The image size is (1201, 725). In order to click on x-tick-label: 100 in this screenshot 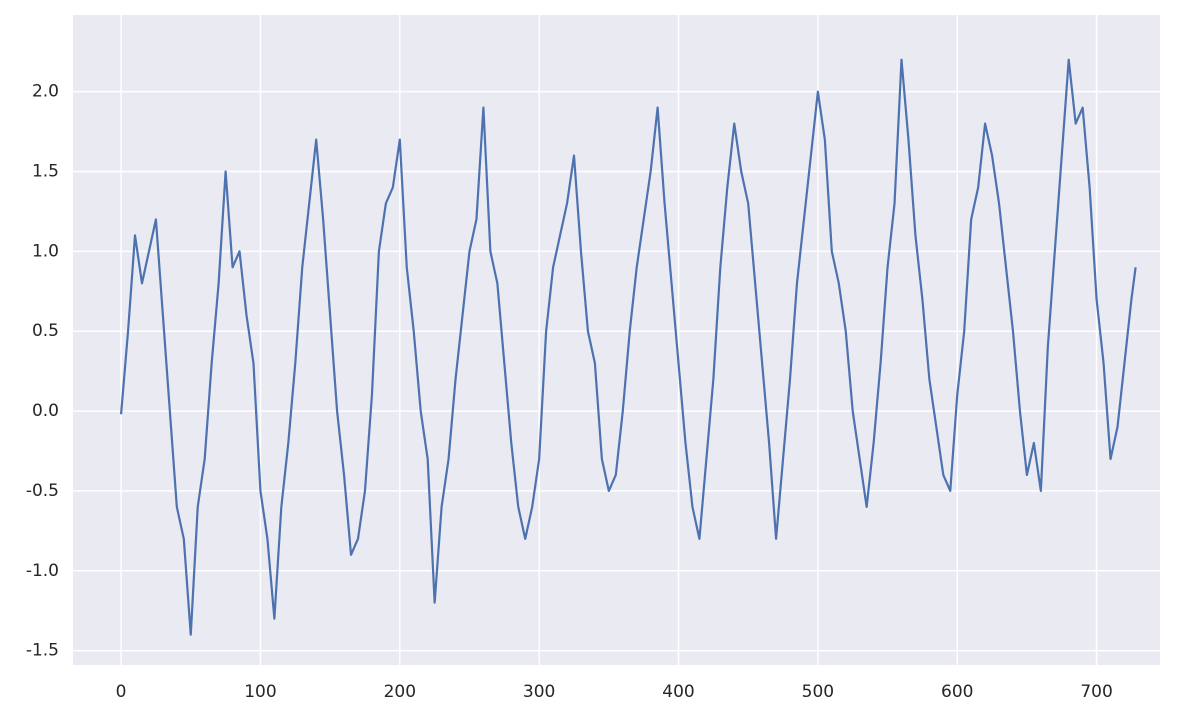, I will do `click(260, 692)`.